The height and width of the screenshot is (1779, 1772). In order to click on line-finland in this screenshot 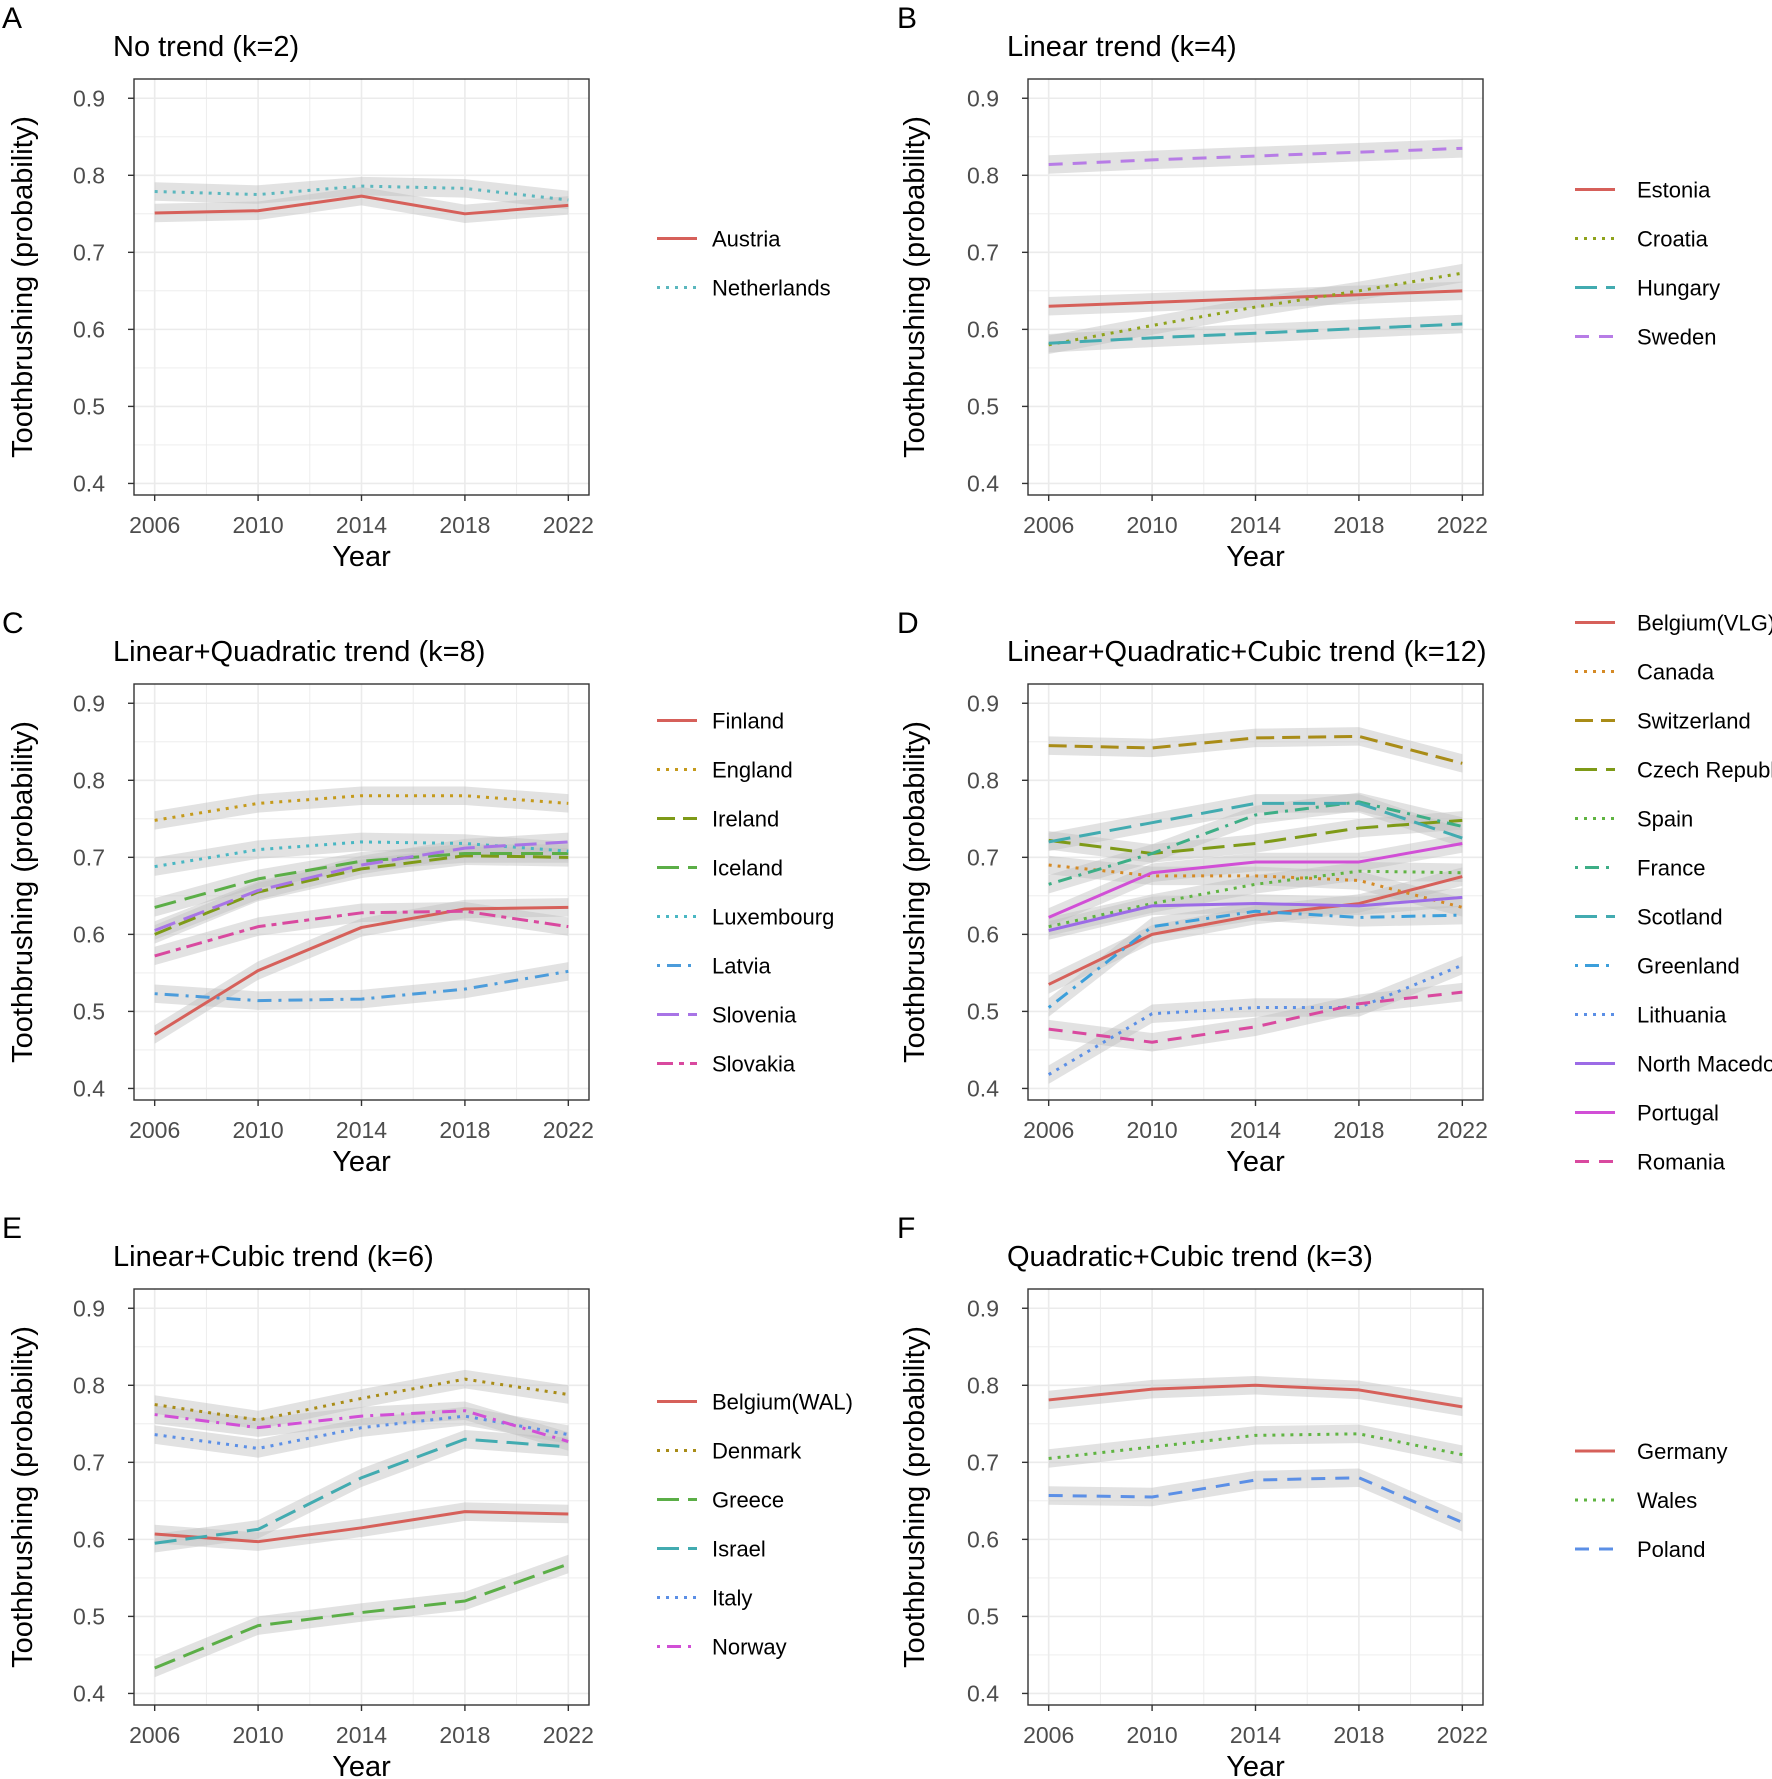, I will do `click(361, 970)`.